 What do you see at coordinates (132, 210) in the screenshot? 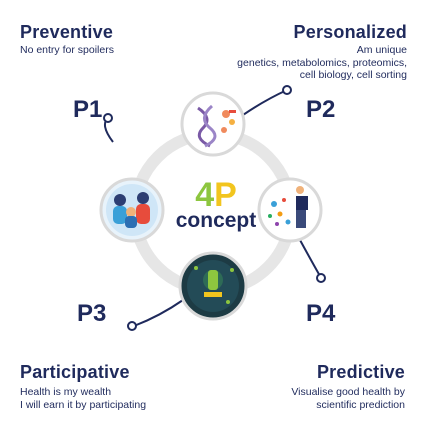
I see `family-icon` at bounding box center [132, 210].